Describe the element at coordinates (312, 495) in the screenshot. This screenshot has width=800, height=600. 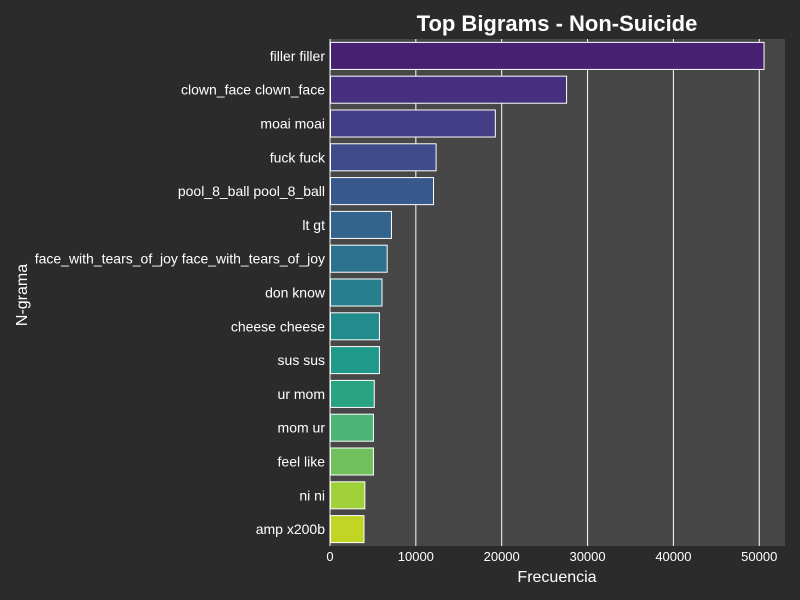
I see `category-label: ni ni` at that location.